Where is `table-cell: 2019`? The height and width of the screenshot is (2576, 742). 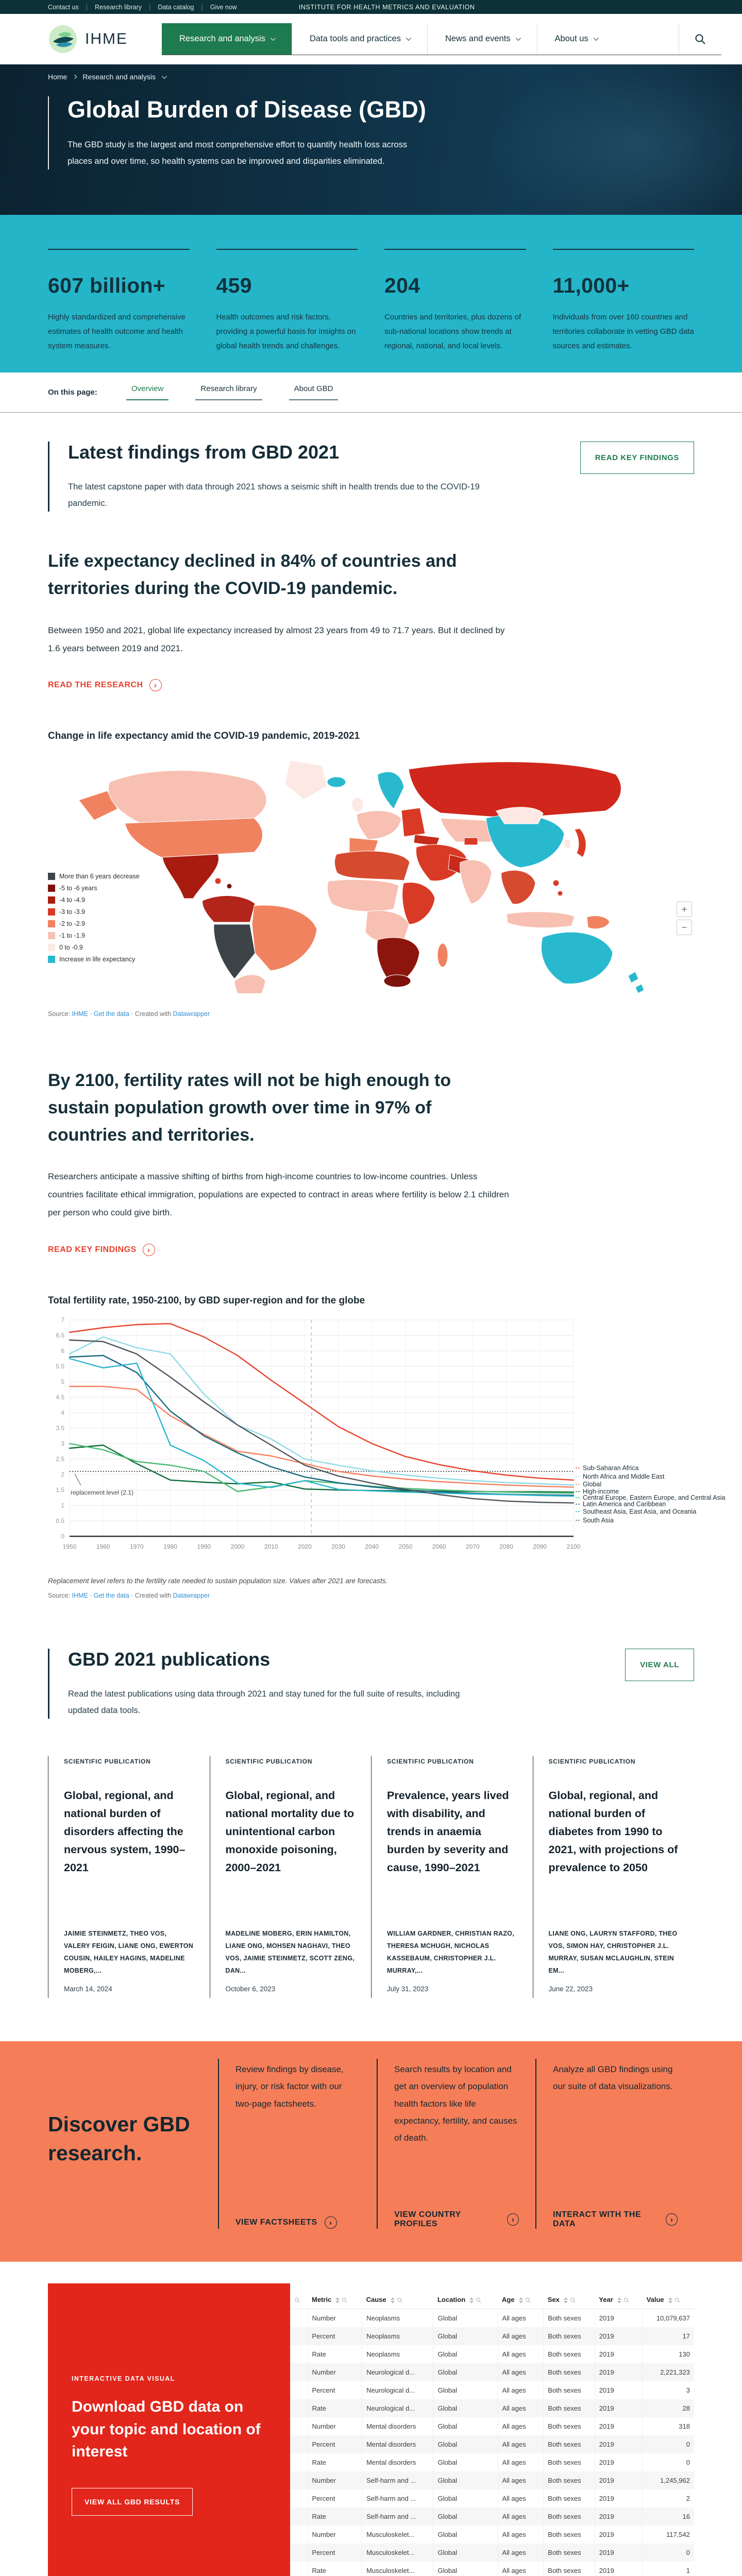
table-cell: 2019 is located at coordinates (619, 2498).